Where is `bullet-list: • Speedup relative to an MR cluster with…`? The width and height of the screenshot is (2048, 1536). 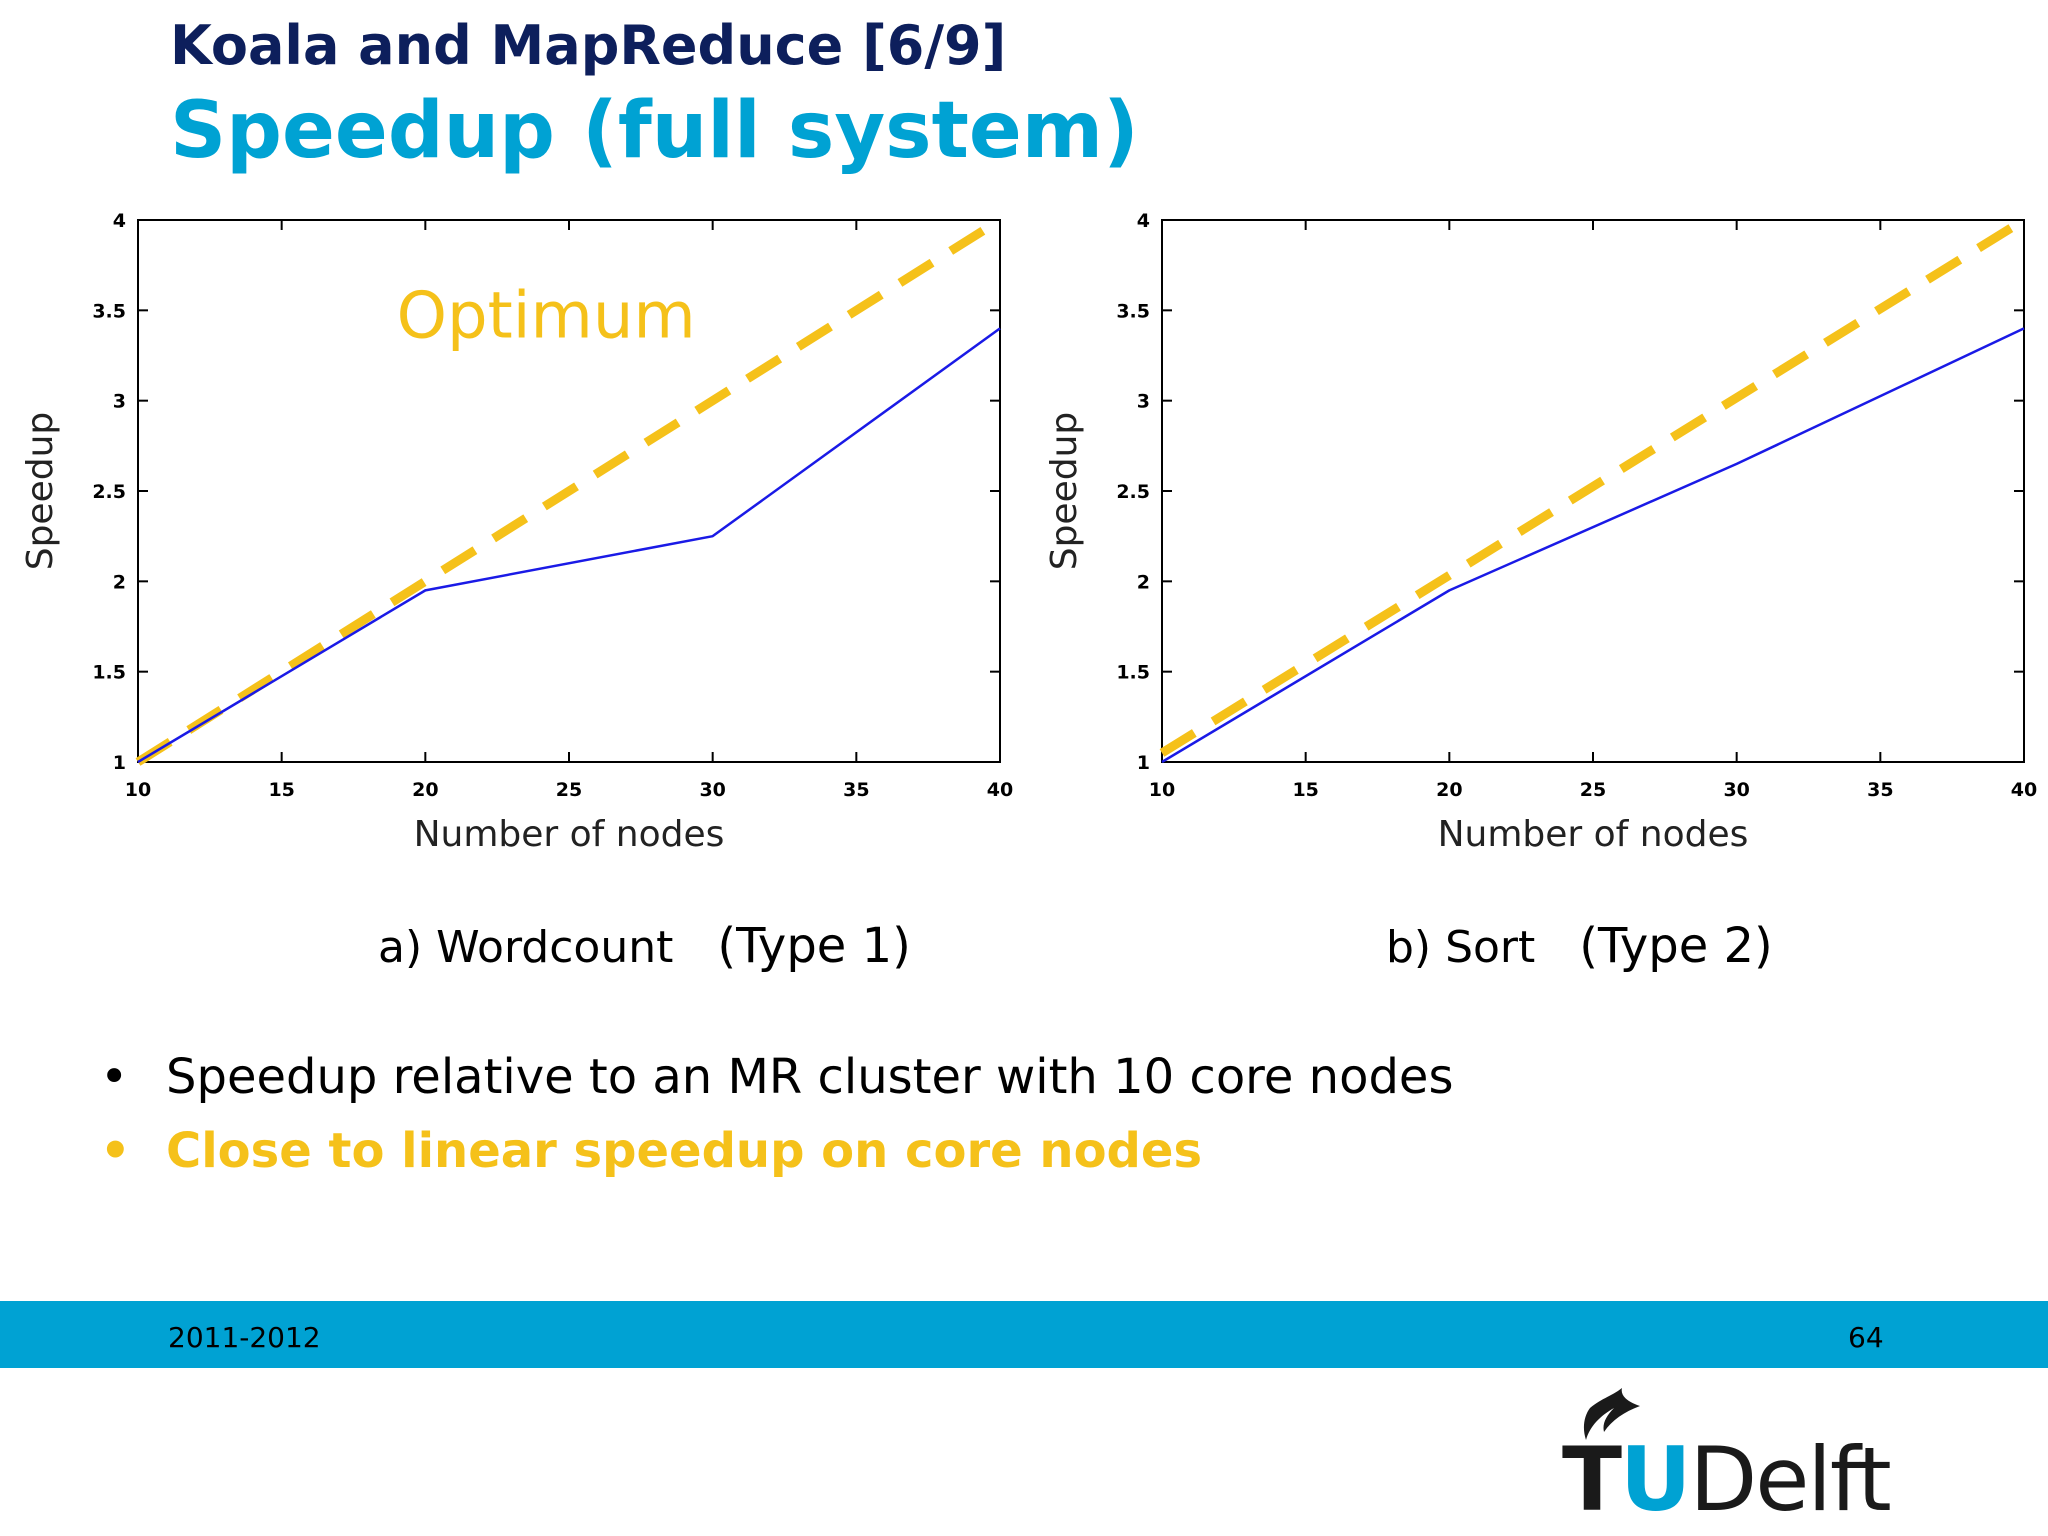
bullet-list: • Speedup relative to an MR cluster with… is located at coordinates (776, 1114).